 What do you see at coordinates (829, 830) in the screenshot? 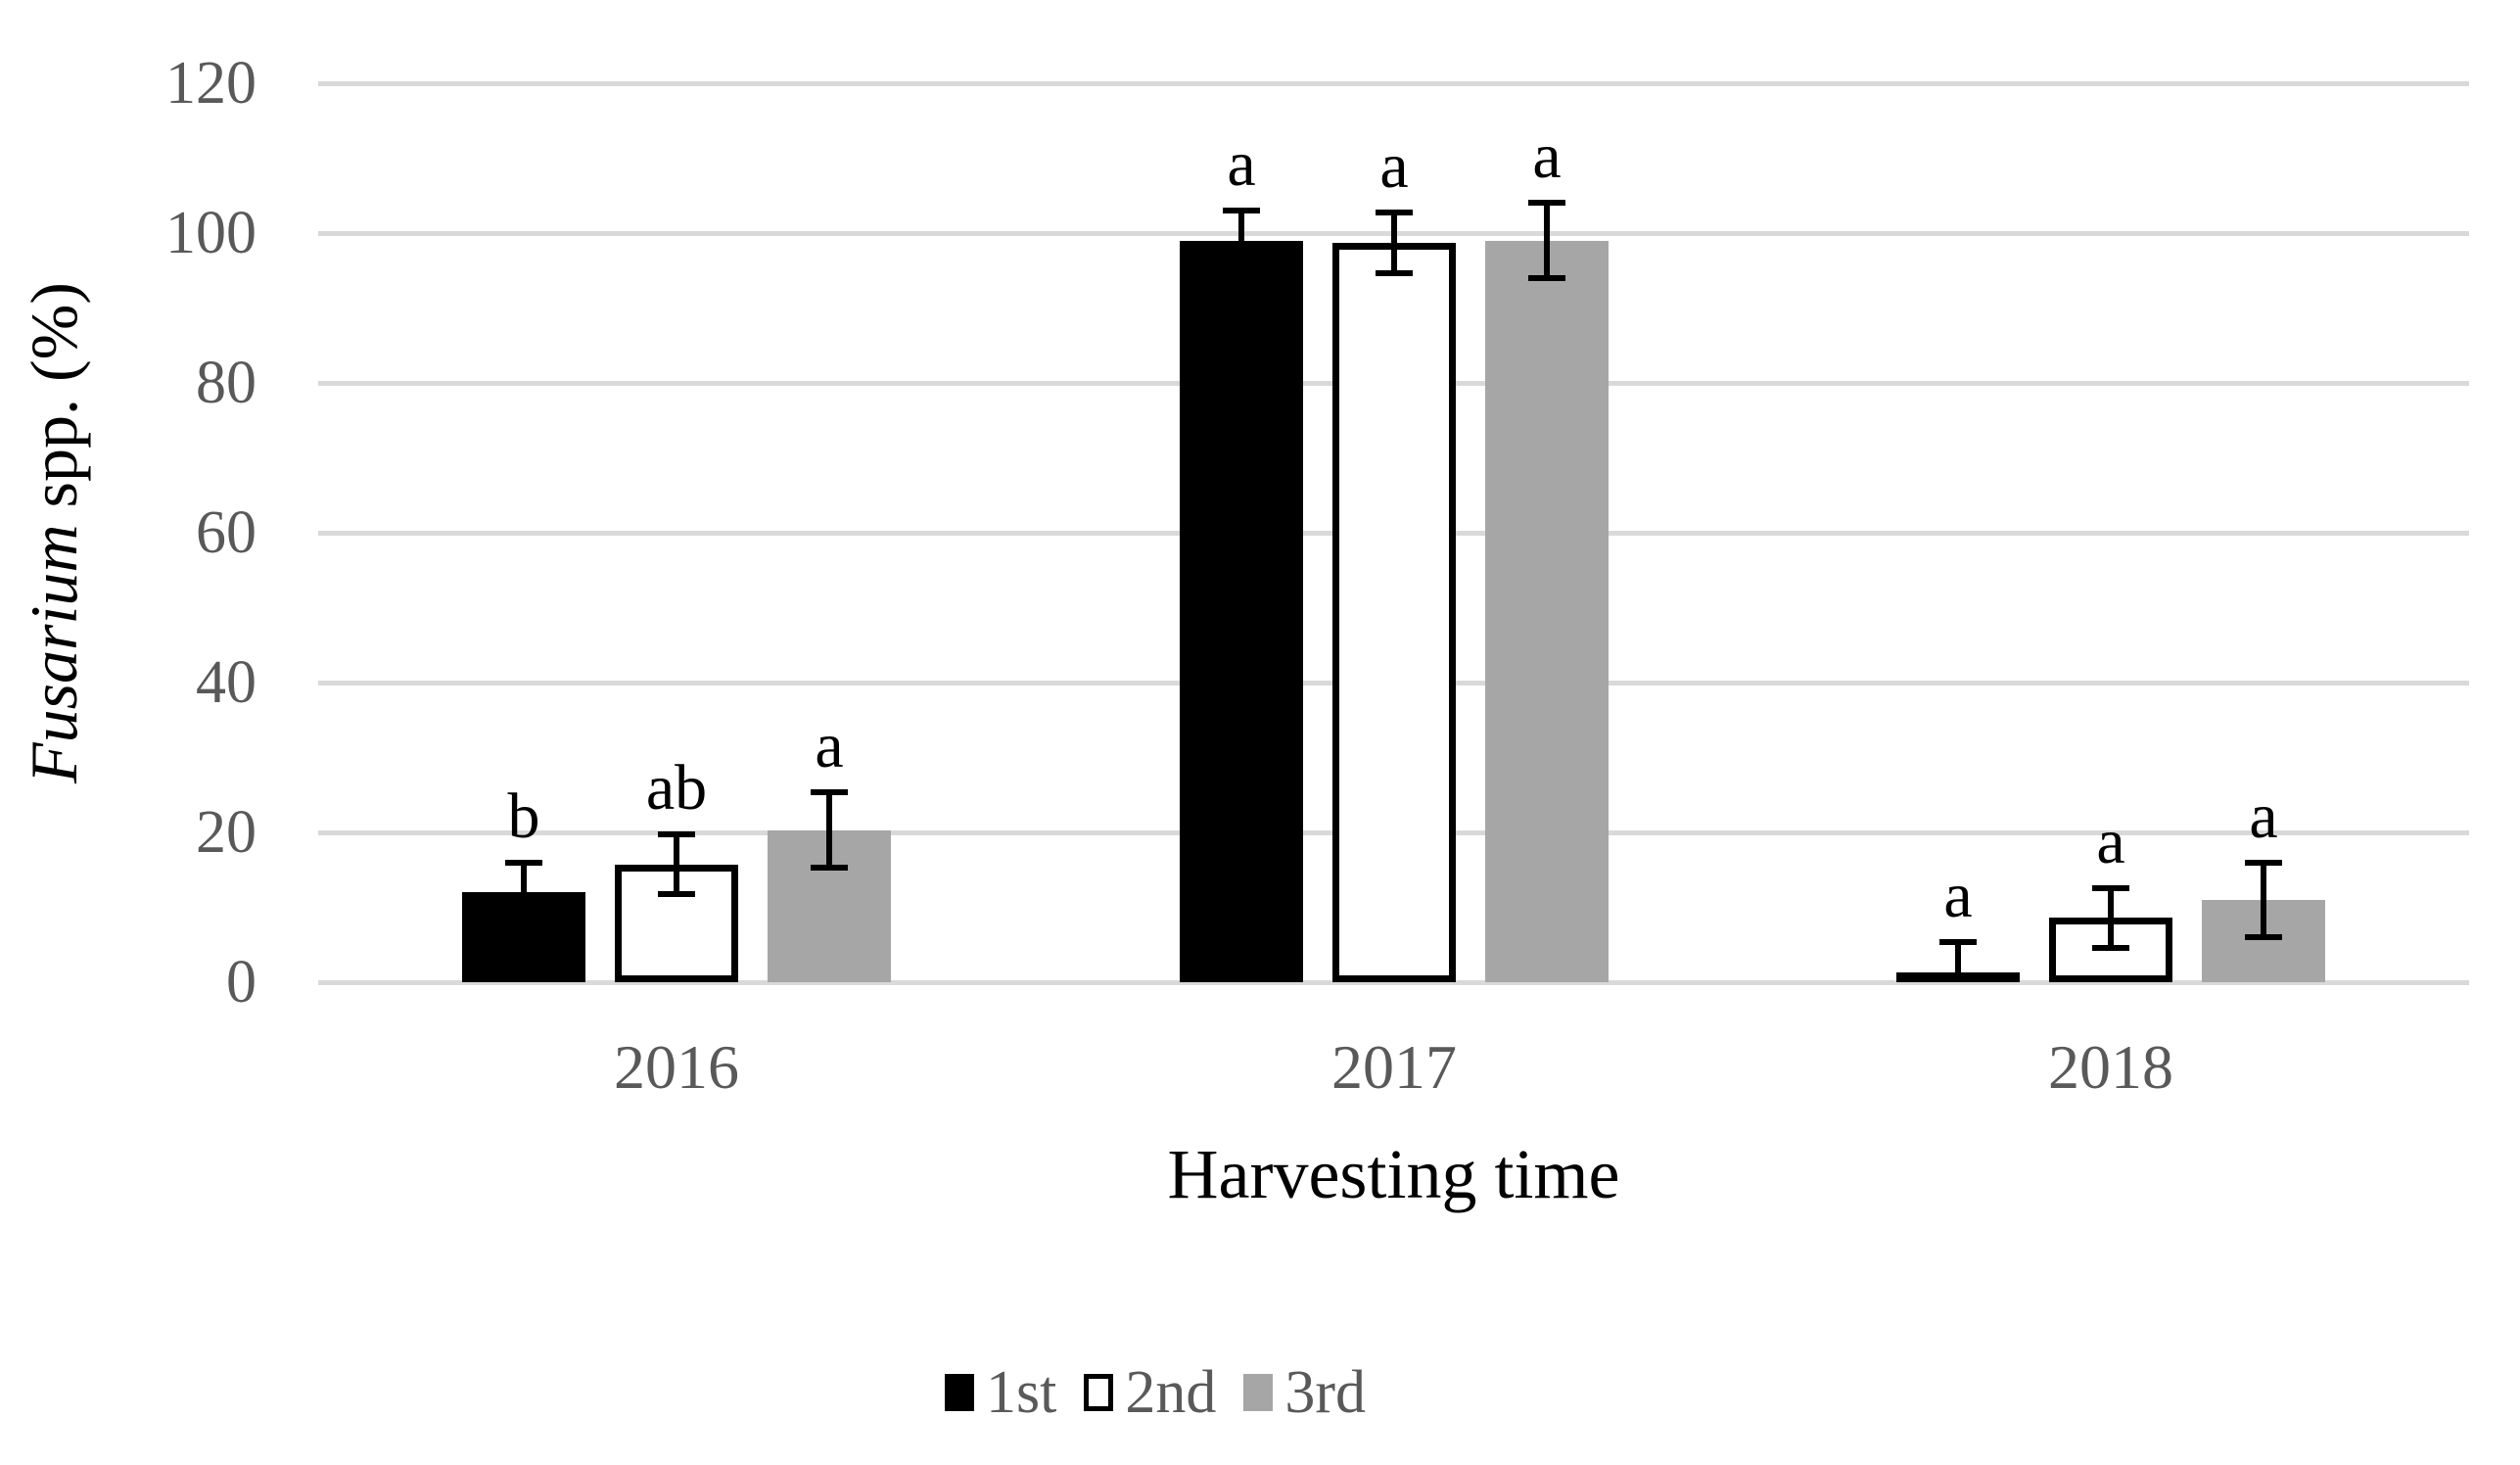
I see `error-bar-line-3rd-2016` at bounding box center [829, 830].